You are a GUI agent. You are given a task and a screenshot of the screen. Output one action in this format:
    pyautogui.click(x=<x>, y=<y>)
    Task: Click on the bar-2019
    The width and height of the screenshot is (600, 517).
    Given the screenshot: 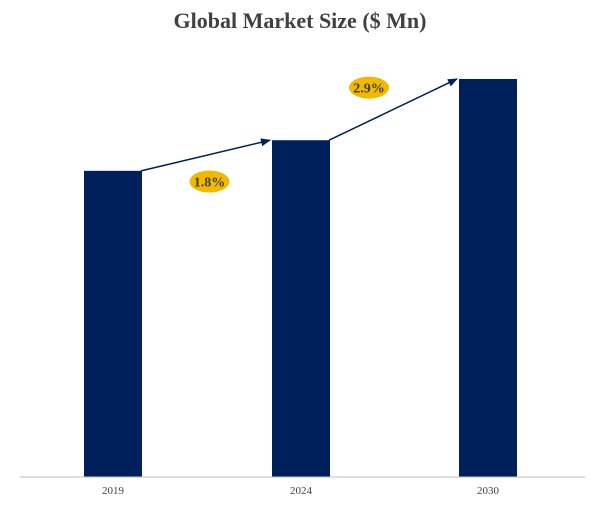 What is the action you would take?
    pyautogui.click(x=113, y=323)
    